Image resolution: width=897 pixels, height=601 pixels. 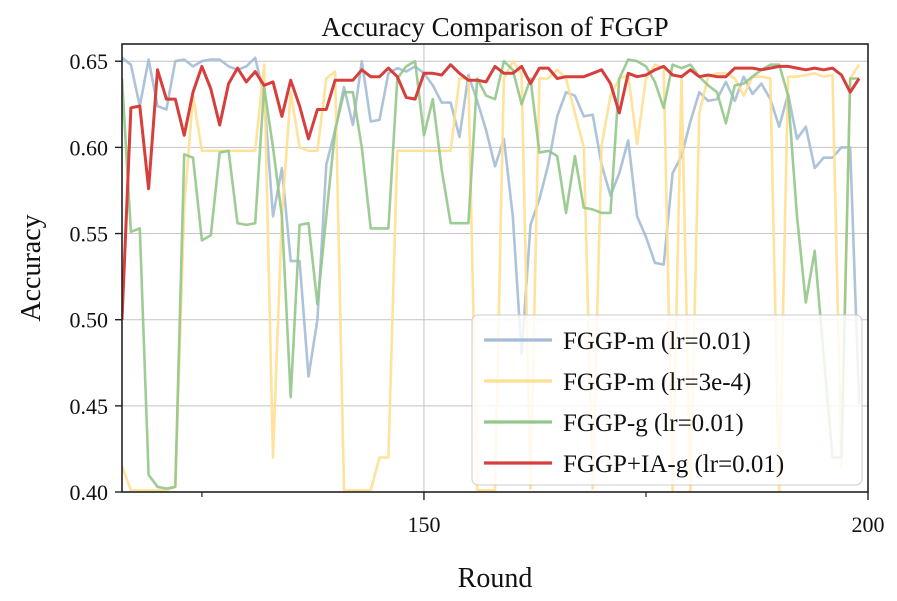 What do you see at coordinates (89, 147) in the screenshot?
I see `y-tick-label: 0.60` at bounding box center [89, 147].